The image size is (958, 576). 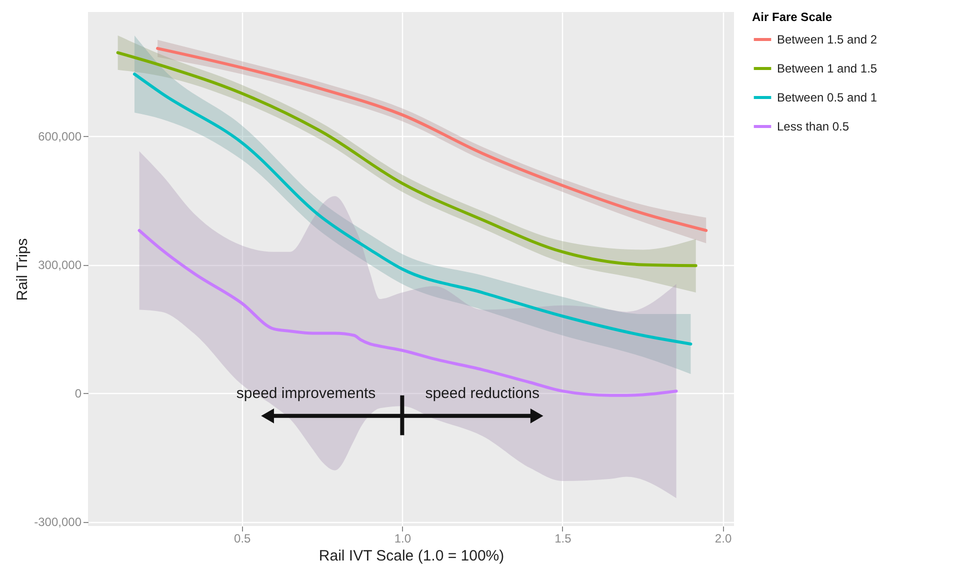 I want to click on x-tick-label: 1.5, so click(x=563, y=539).